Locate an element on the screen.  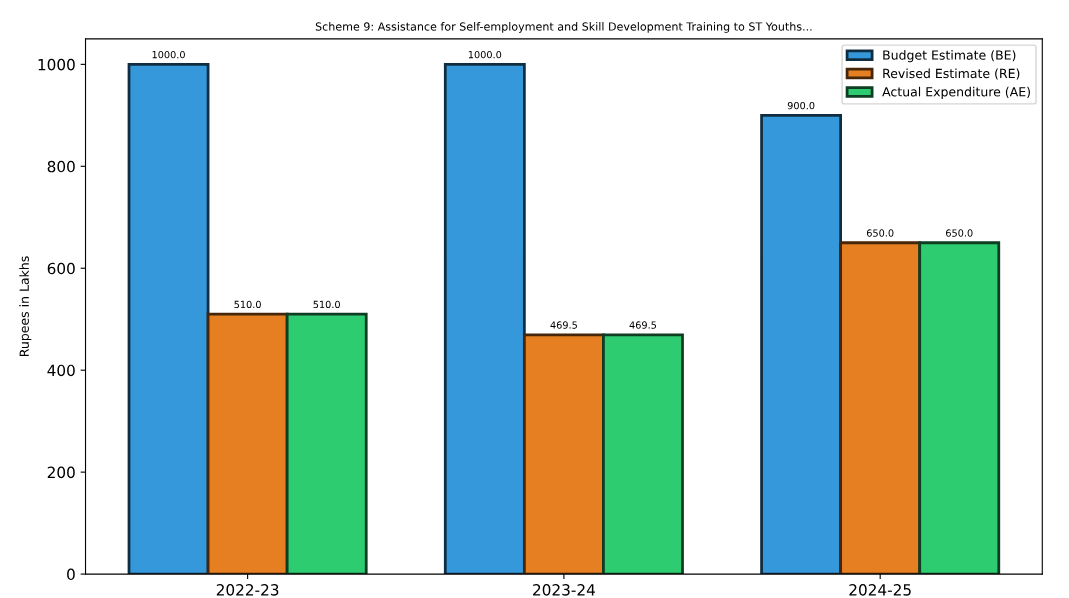
y-axis-title: Rupees in Lakhs is located at coordinates (25, 306).